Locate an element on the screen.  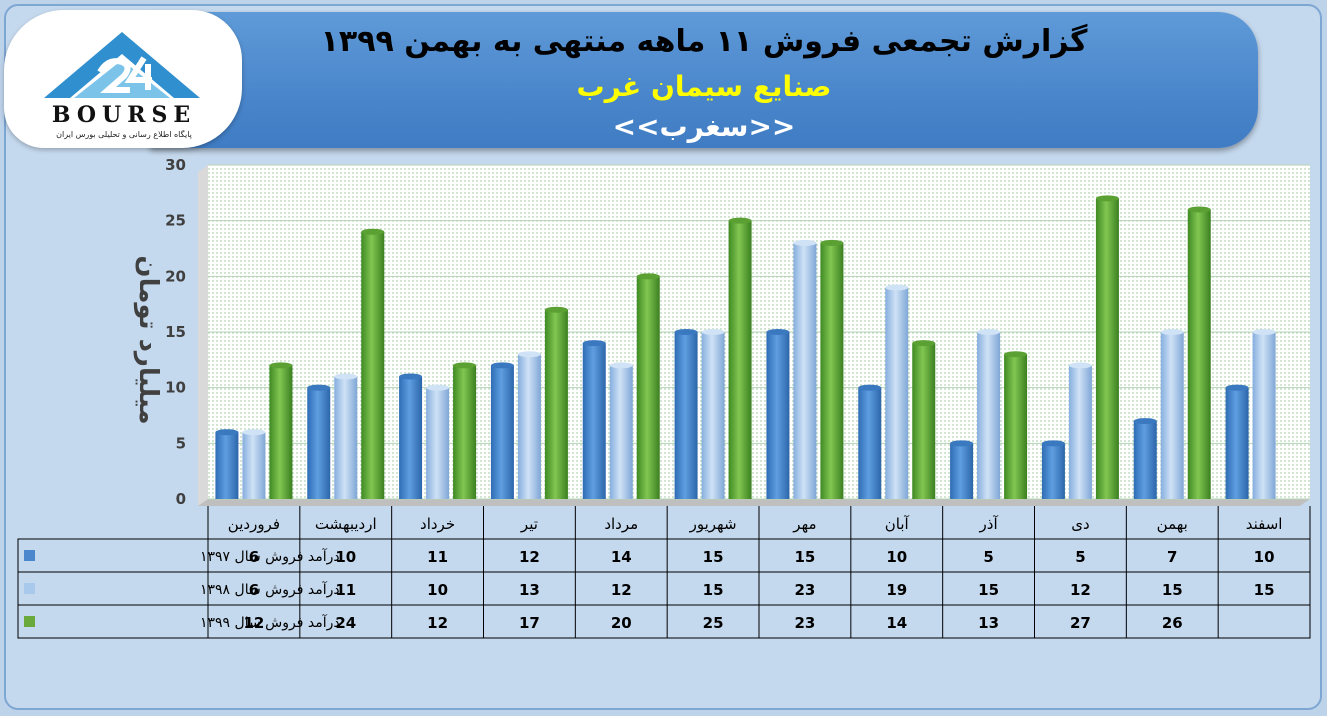
x-tick-label: آبان is located at coordinates (897, 524).